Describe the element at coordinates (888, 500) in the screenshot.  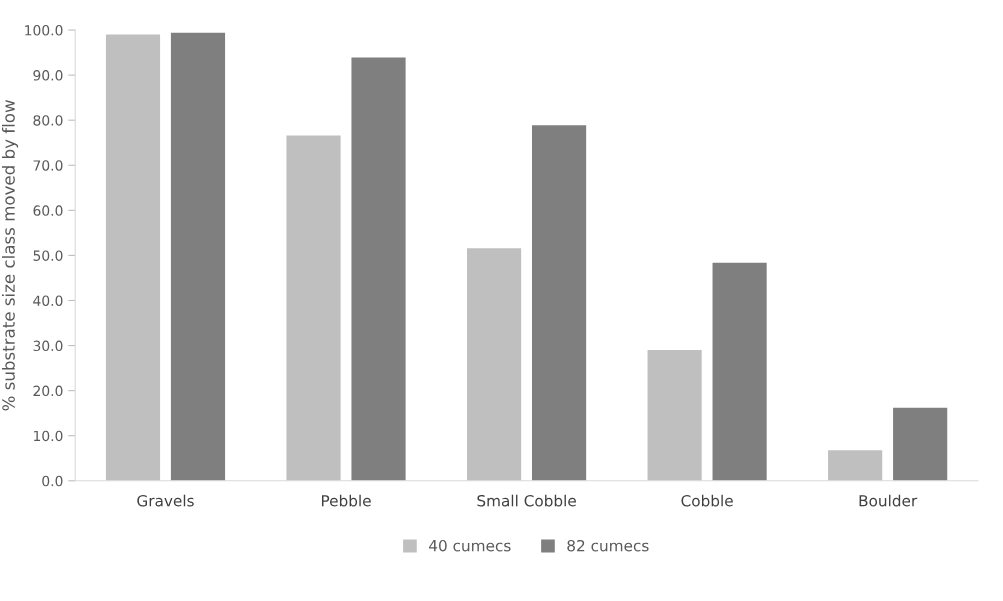
I see `x-tick-label: Boulder` at that location.